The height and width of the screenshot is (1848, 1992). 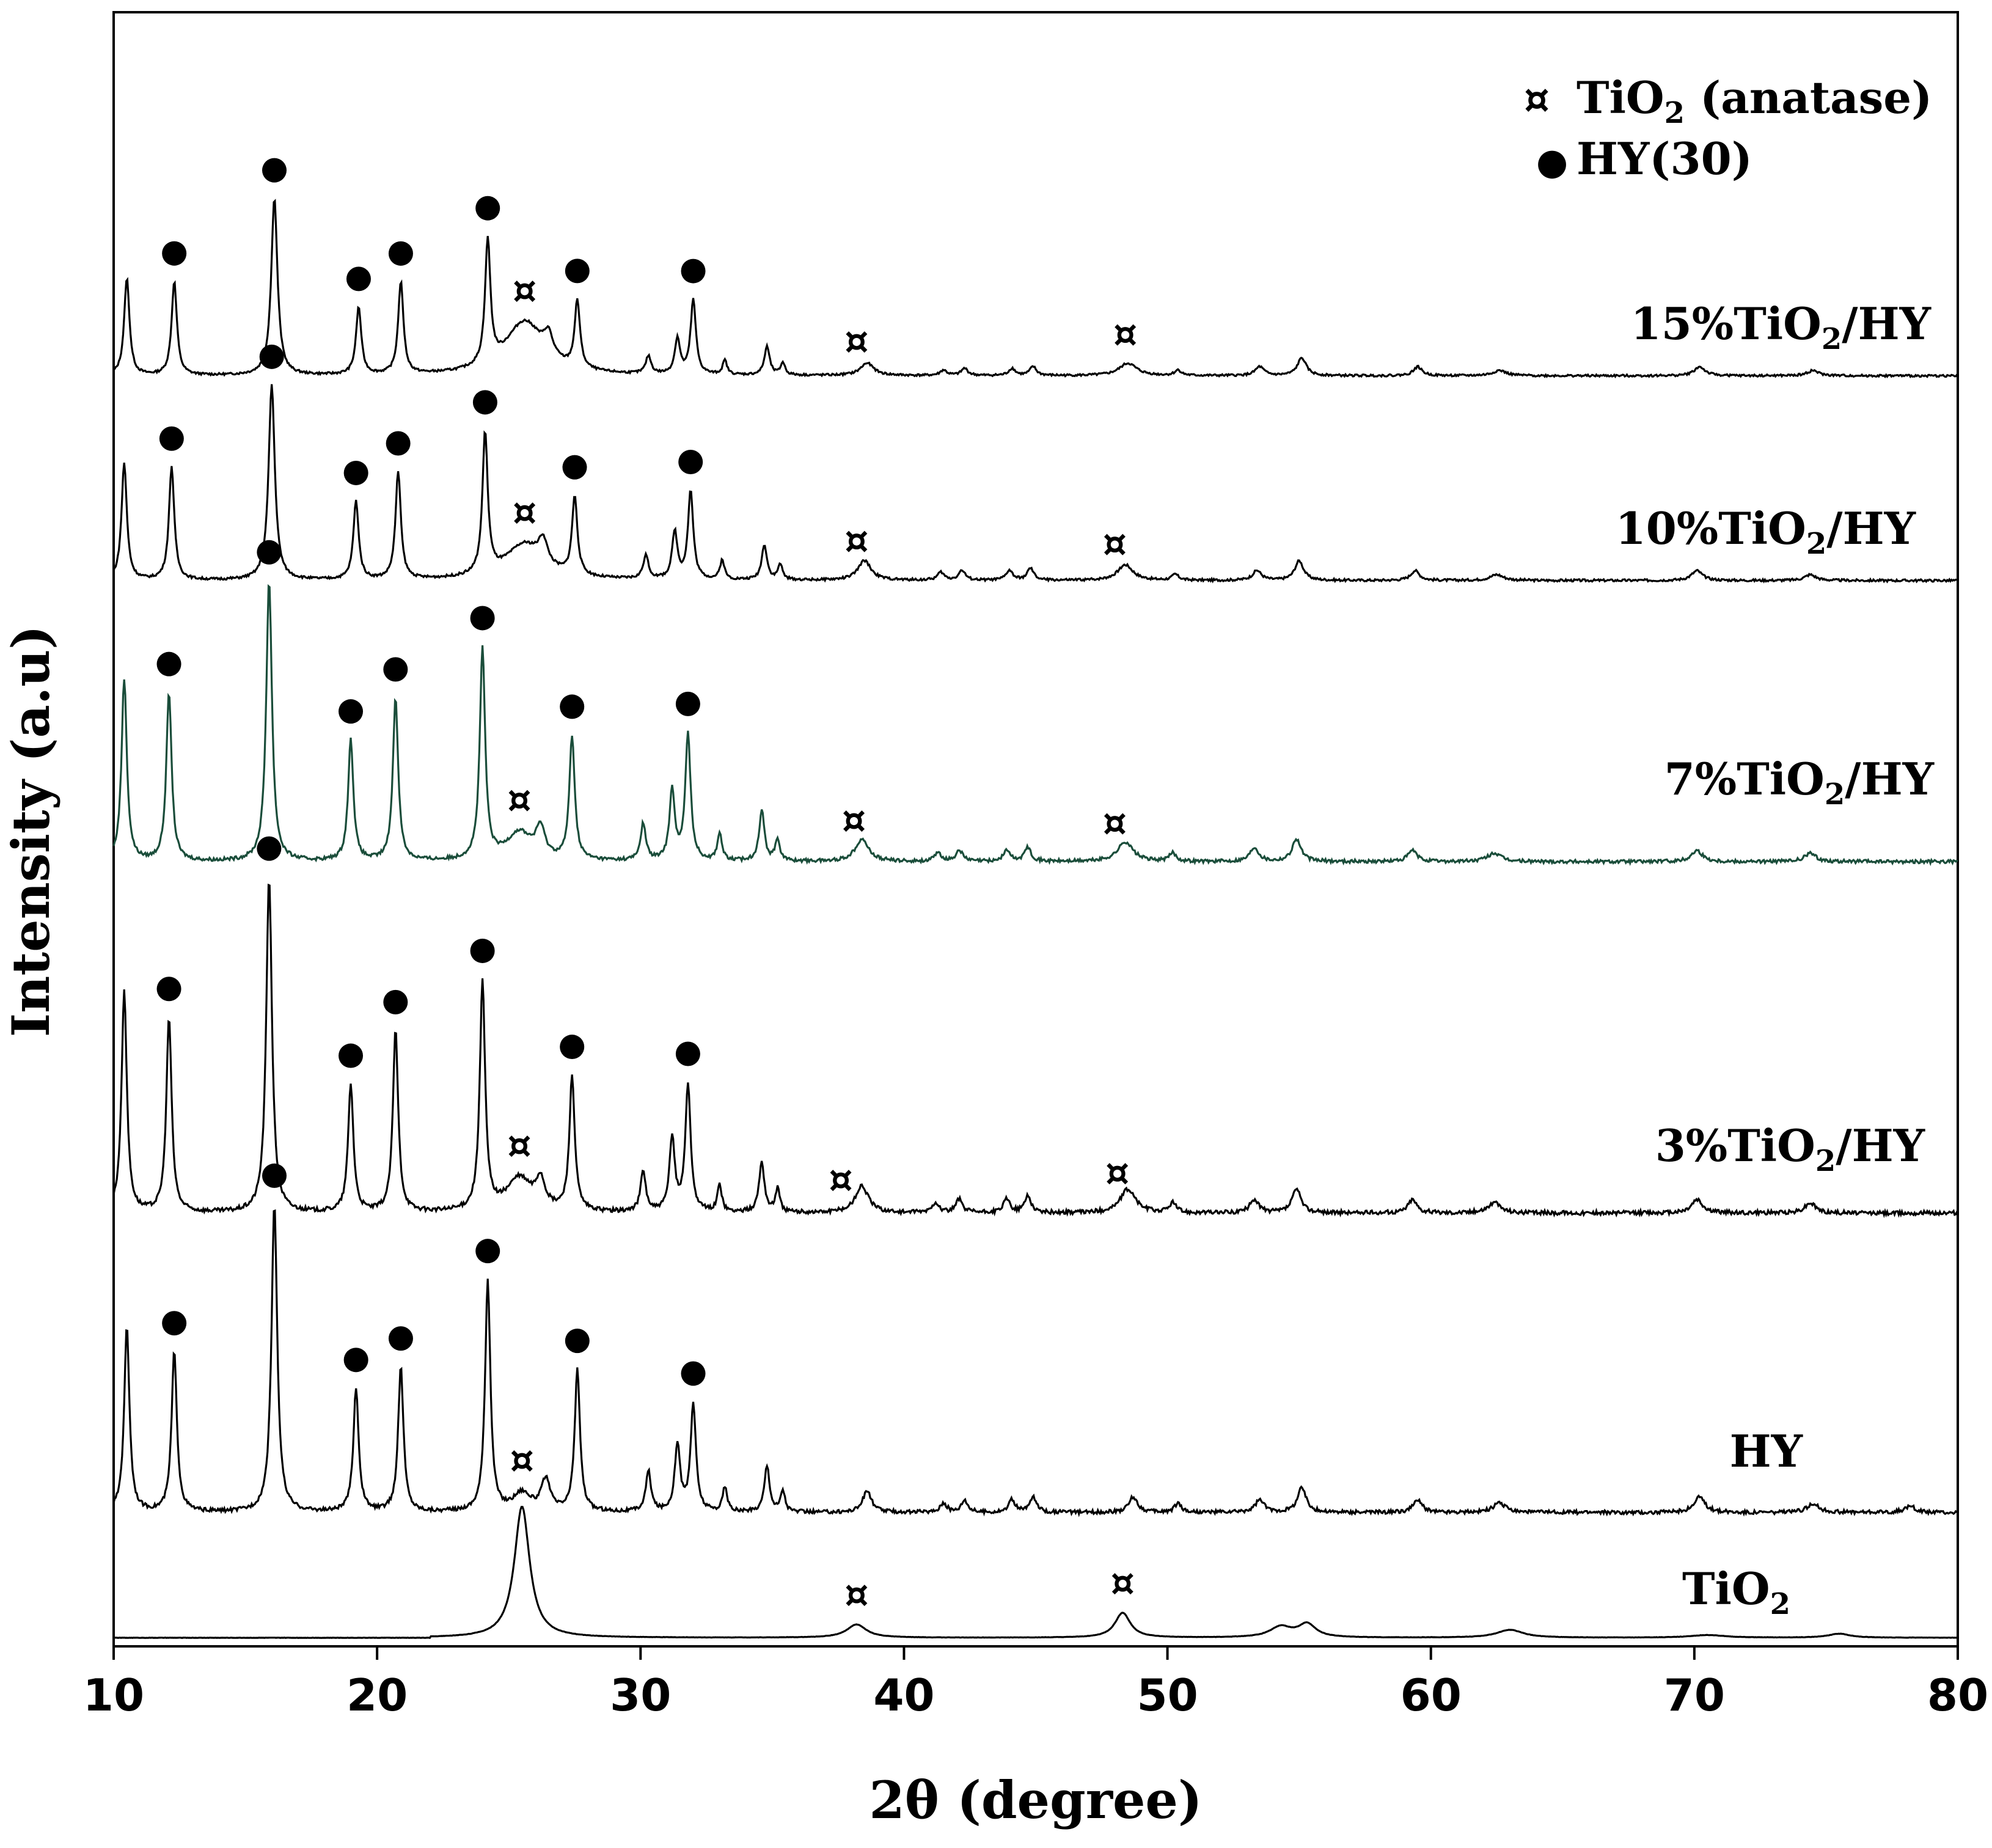 I want to click on series-label: 15%TiO2/HY, so click(x=1781, y=327).